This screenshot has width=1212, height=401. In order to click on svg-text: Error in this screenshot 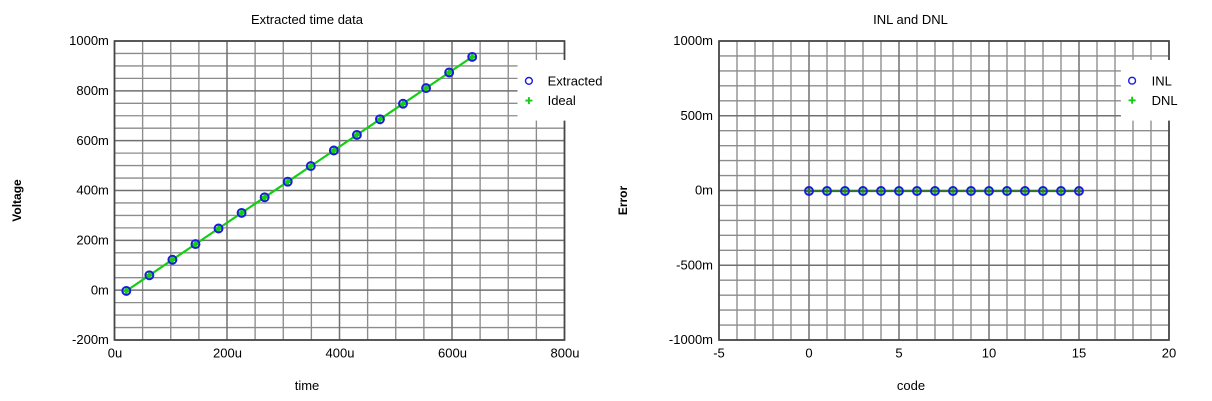, I will do `click(623, 200)`.